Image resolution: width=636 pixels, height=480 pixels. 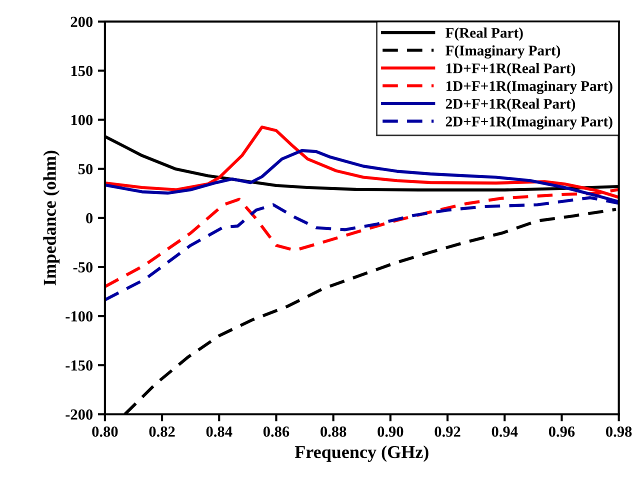 What do you see at coordinates (83, 267) in the screenshot?
I see `y-tick-label: -50` at bounding box center [83, 267].